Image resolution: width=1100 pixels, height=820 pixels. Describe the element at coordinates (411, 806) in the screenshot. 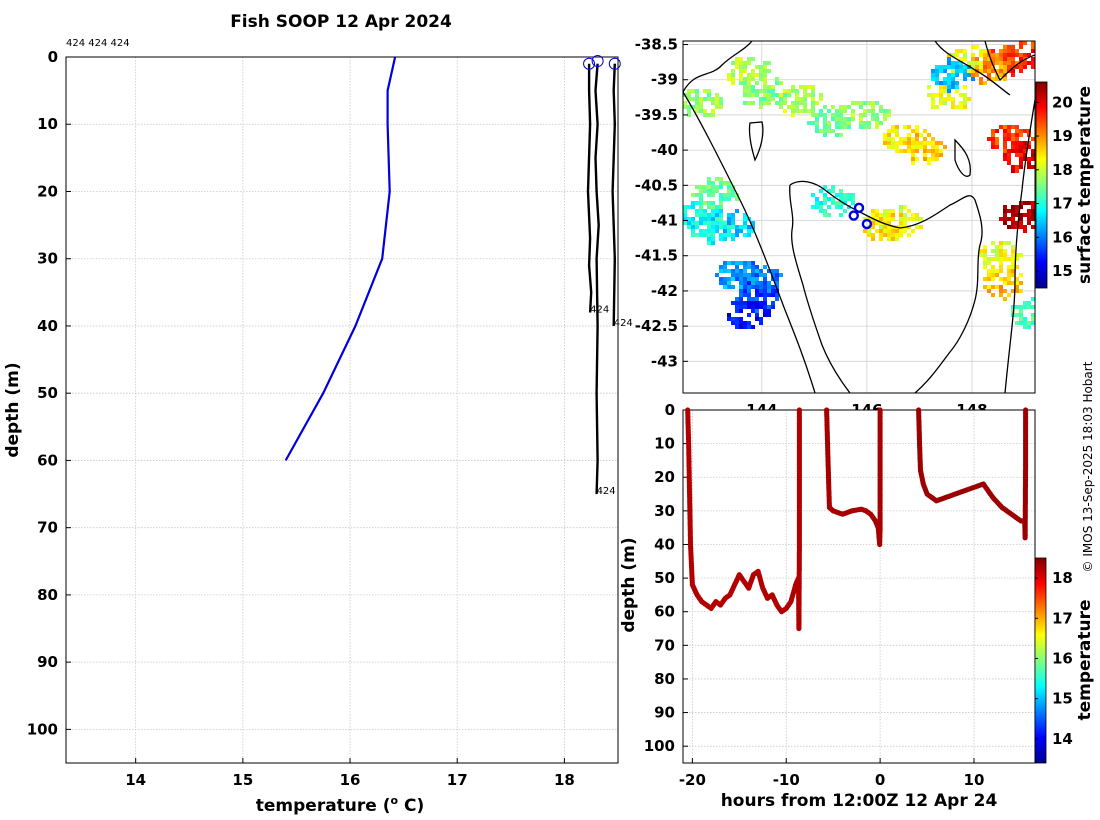

I see `profile-xlabel-end: C)` at that location.